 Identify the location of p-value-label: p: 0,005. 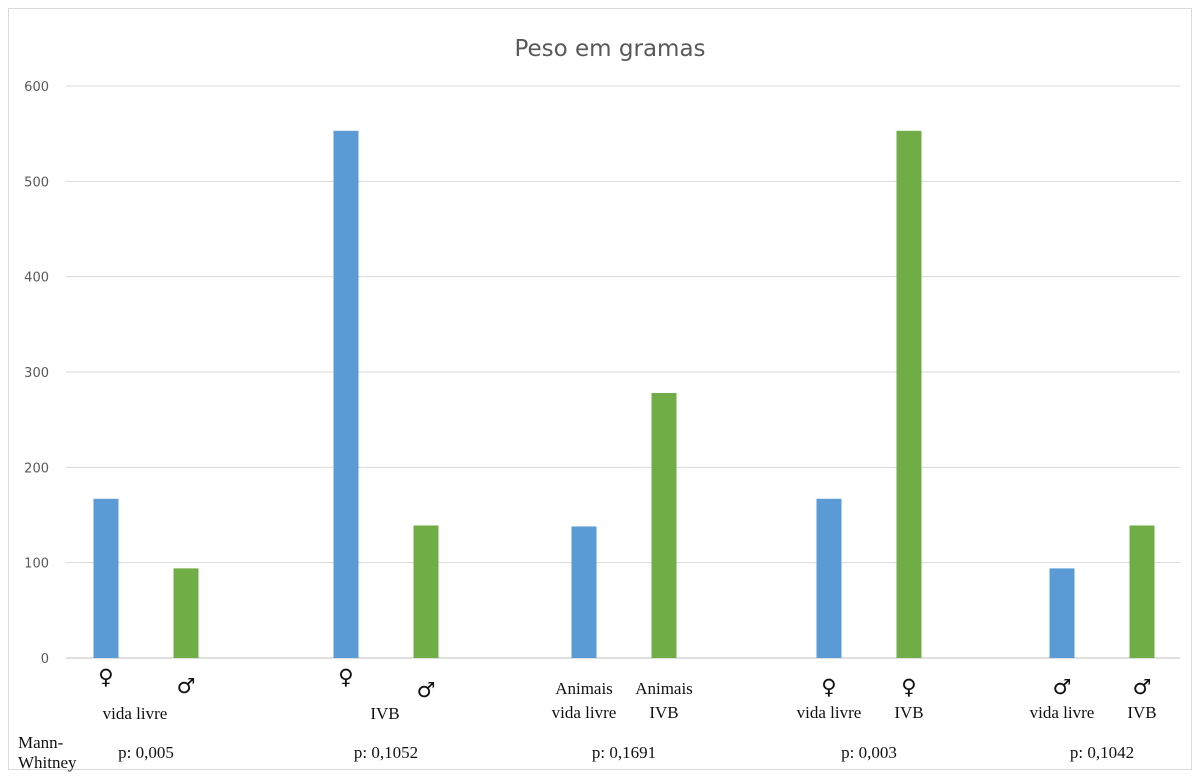
(146, 752).